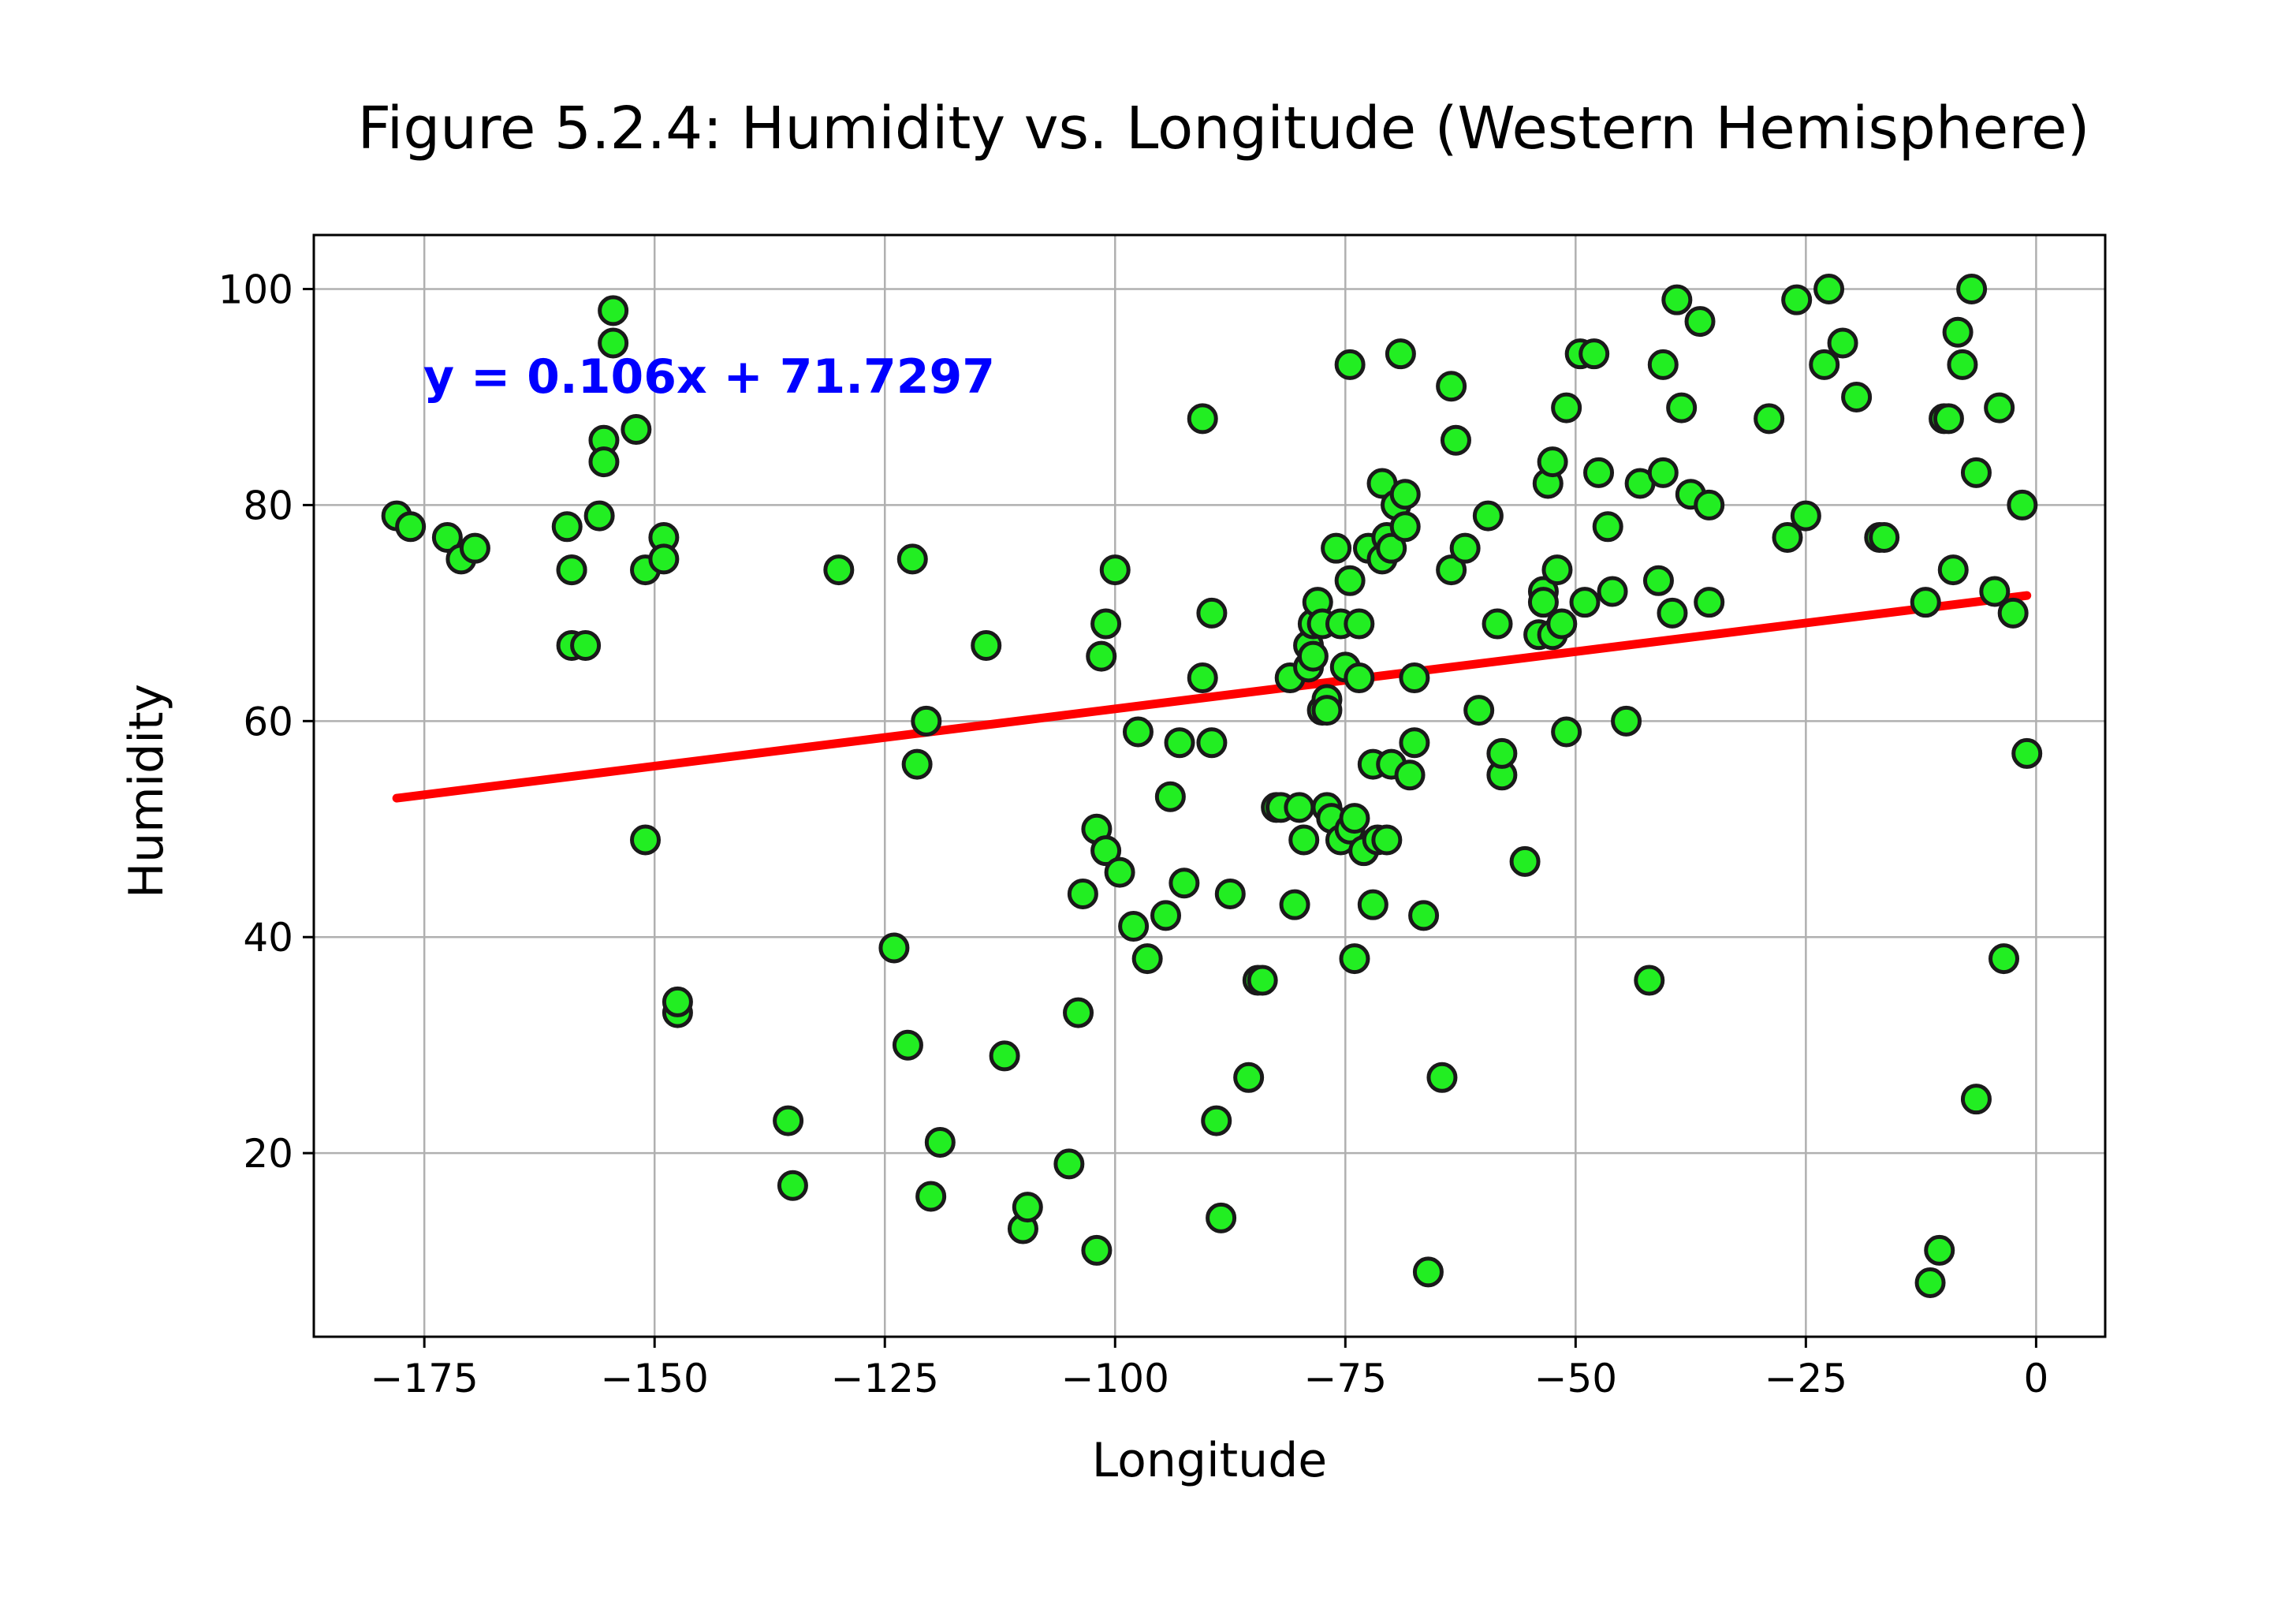  I want to click on y-tick-label: 80, so click(268, 505).